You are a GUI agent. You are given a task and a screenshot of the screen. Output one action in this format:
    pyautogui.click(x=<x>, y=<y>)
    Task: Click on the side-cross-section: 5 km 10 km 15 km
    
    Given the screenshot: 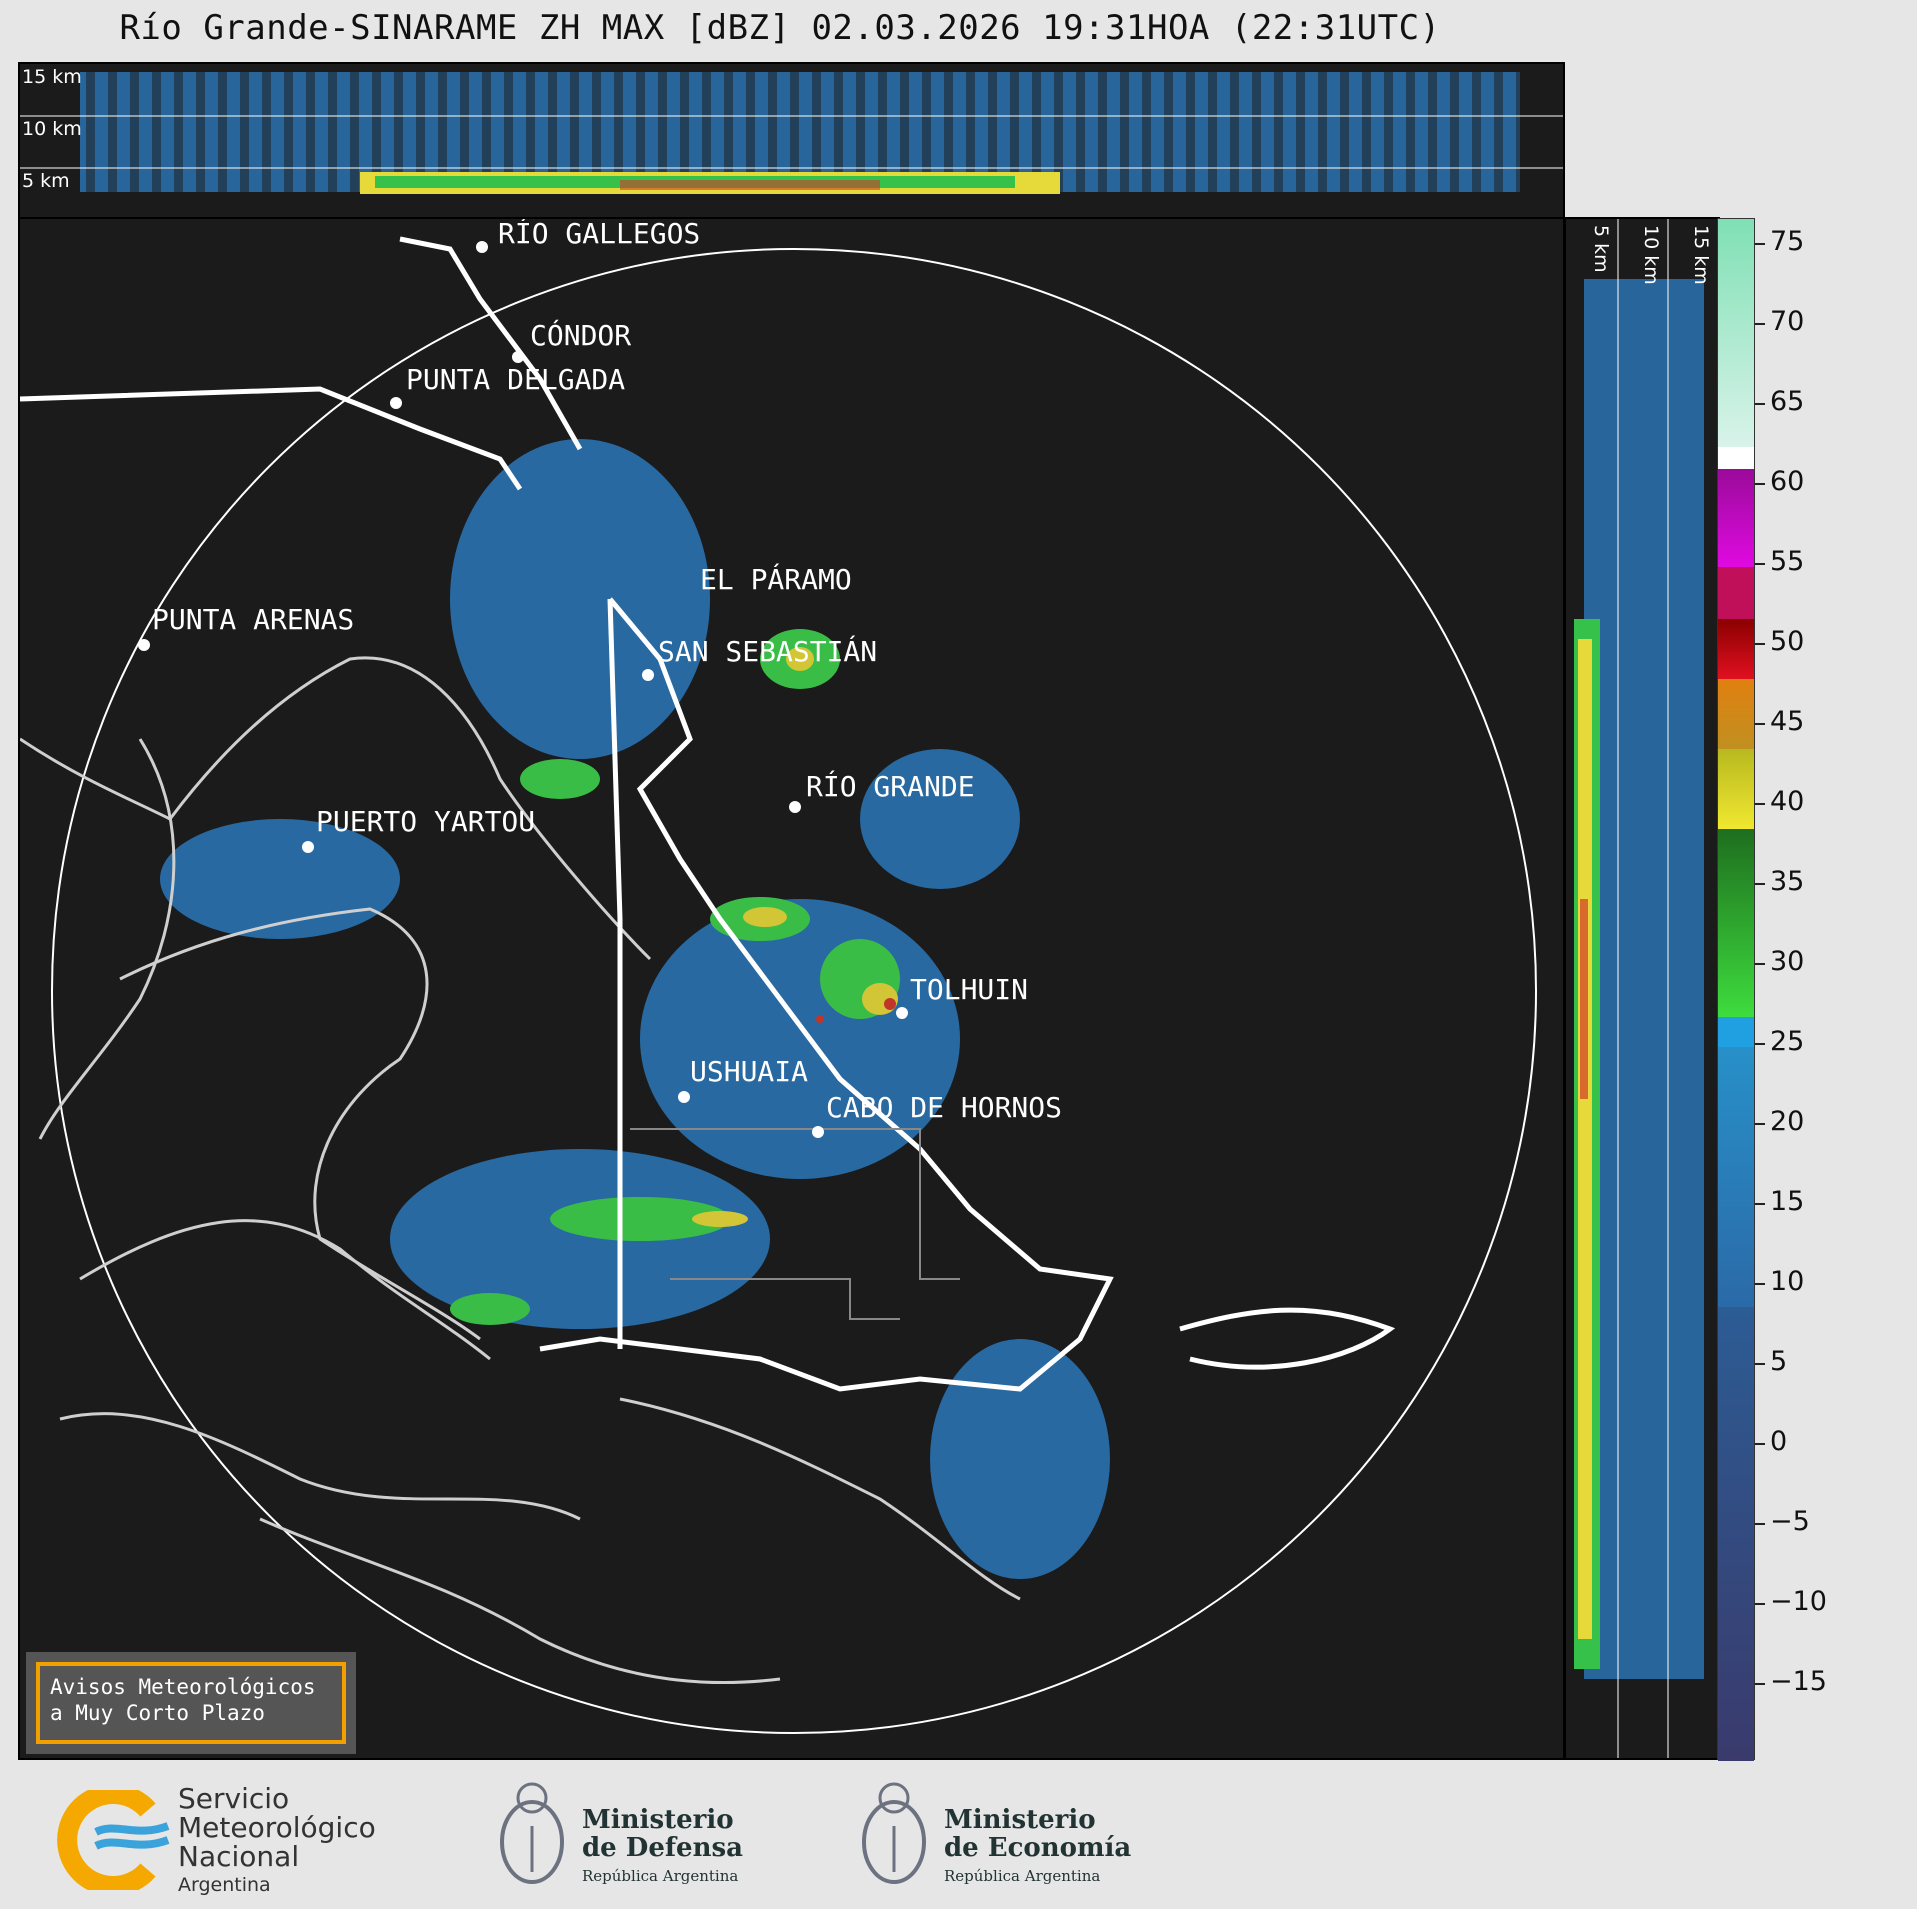 What is the action you would take?
    pyautogui.click(x=1642, y=988)
    